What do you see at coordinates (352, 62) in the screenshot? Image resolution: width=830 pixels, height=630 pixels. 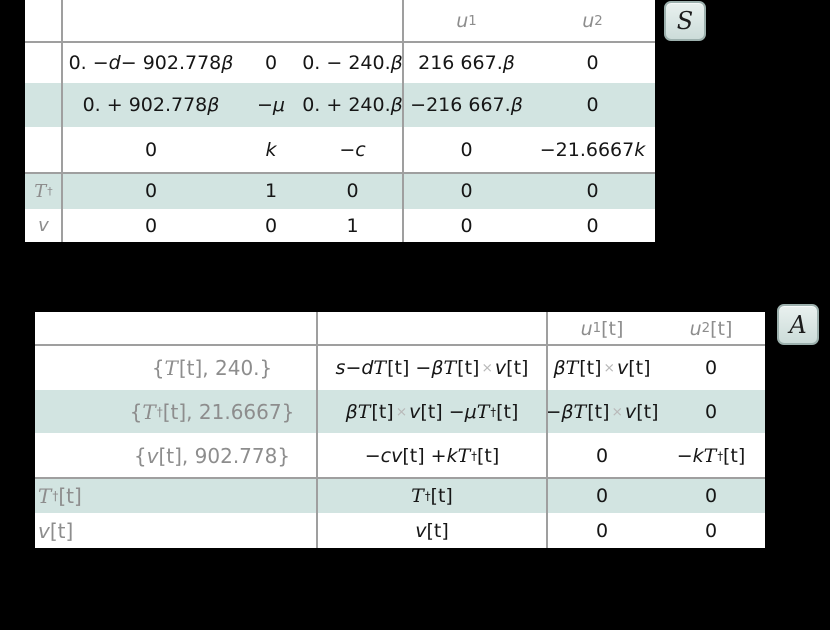 I see `cell: 0. − 240. β` at bounding box center [352, 62].